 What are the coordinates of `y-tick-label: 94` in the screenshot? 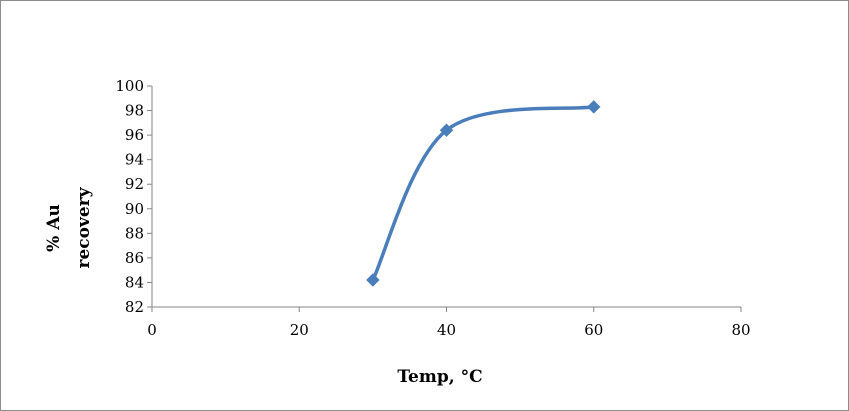 It's located at (134, 160).